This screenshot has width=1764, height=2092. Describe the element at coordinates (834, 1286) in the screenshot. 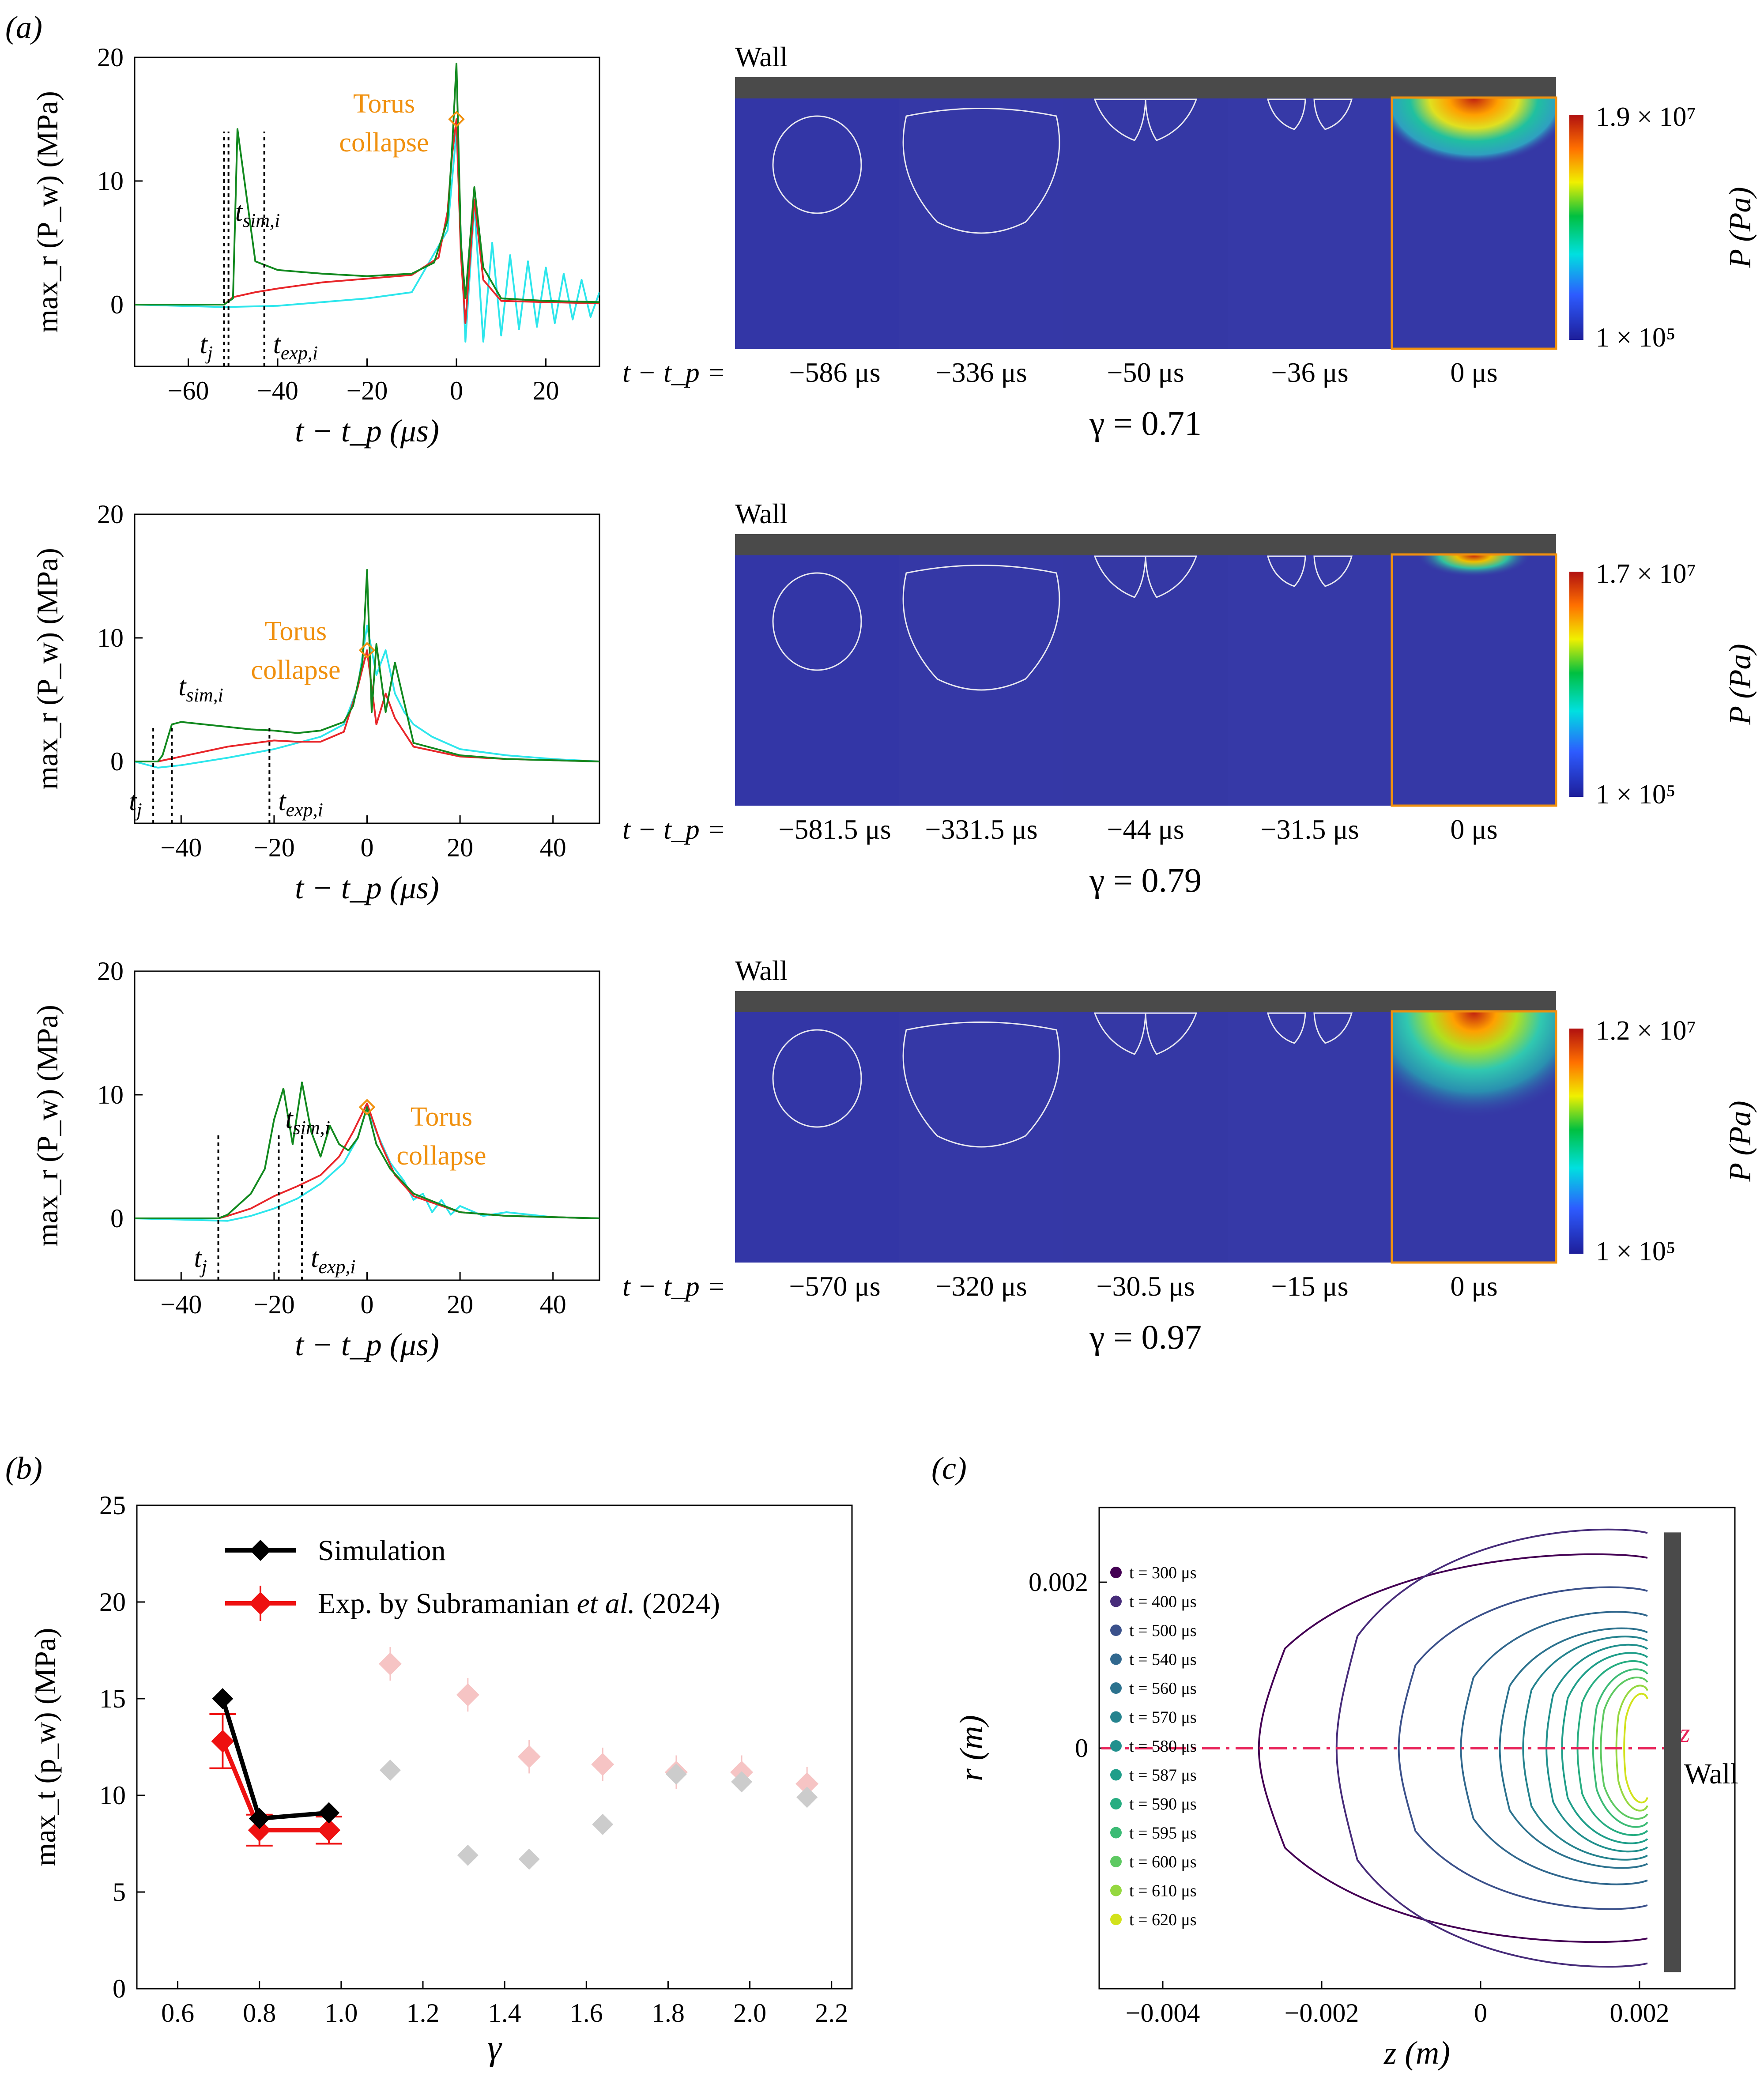

I see `time-label-1: −570 μs` at that location.